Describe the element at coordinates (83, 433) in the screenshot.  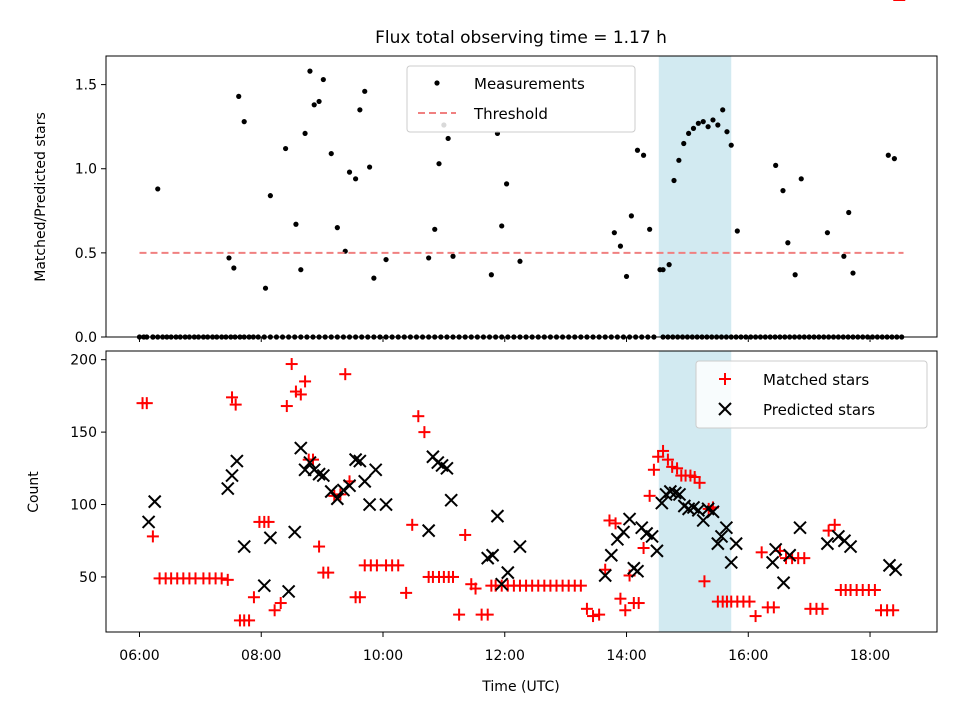
I see `y-tick-label: 150` at that location.